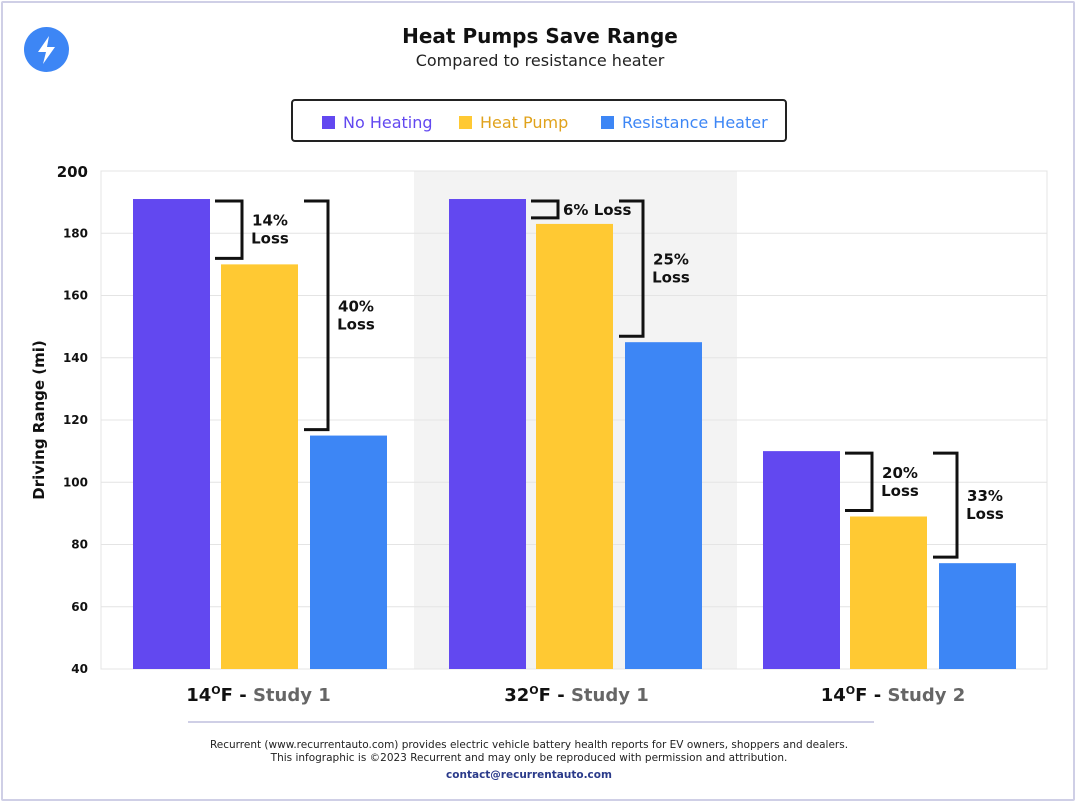 Image resolution: width=1080 pixels, height=806 pixels. I want to click on y-tick-label: 200, so click(72, 172).